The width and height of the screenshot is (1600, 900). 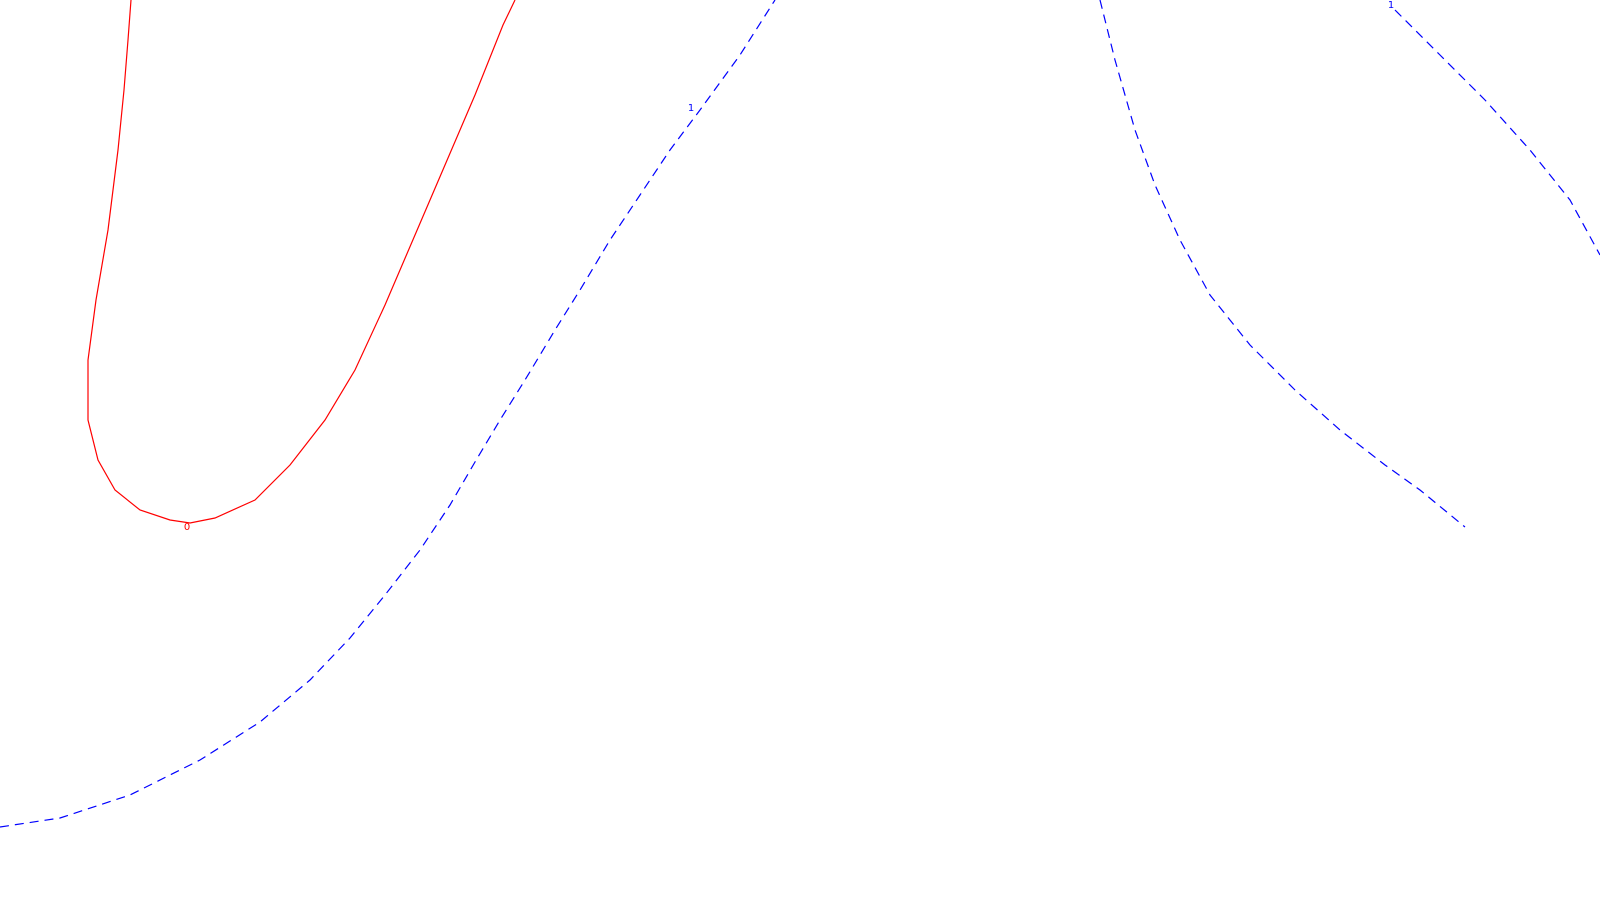 I want to click on contour-line-level-1-middle, so click(x=1282, y=264).